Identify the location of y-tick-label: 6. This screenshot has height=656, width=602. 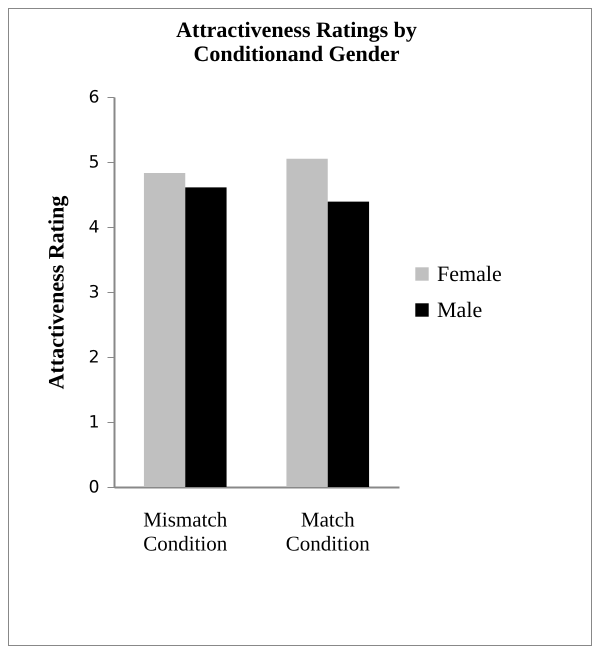
(94, 98).